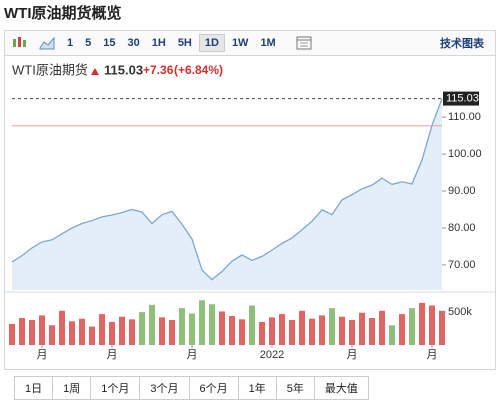 The height and width of the screenshot is (409, 500). I want to click on price-change: +7.36, so click(158, 70).